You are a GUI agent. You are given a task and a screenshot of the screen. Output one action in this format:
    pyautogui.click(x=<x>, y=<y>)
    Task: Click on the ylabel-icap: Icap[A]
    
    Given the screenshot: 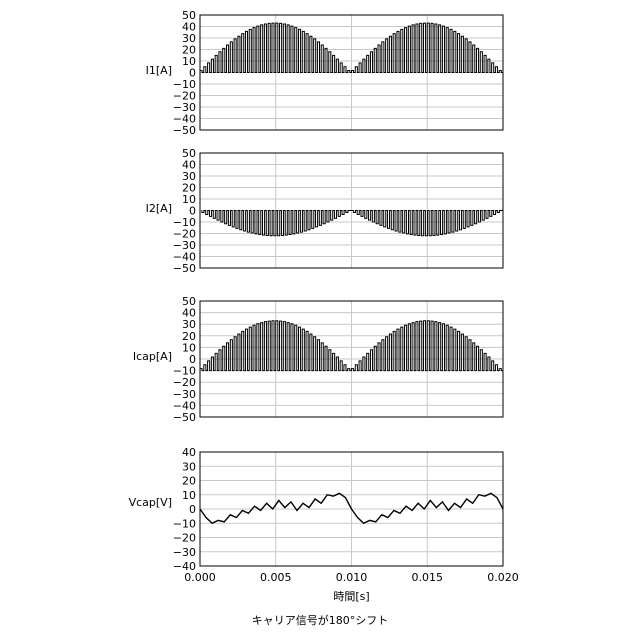 What is the action you would take?
    pyautogui.click(x=107, y=356)
    